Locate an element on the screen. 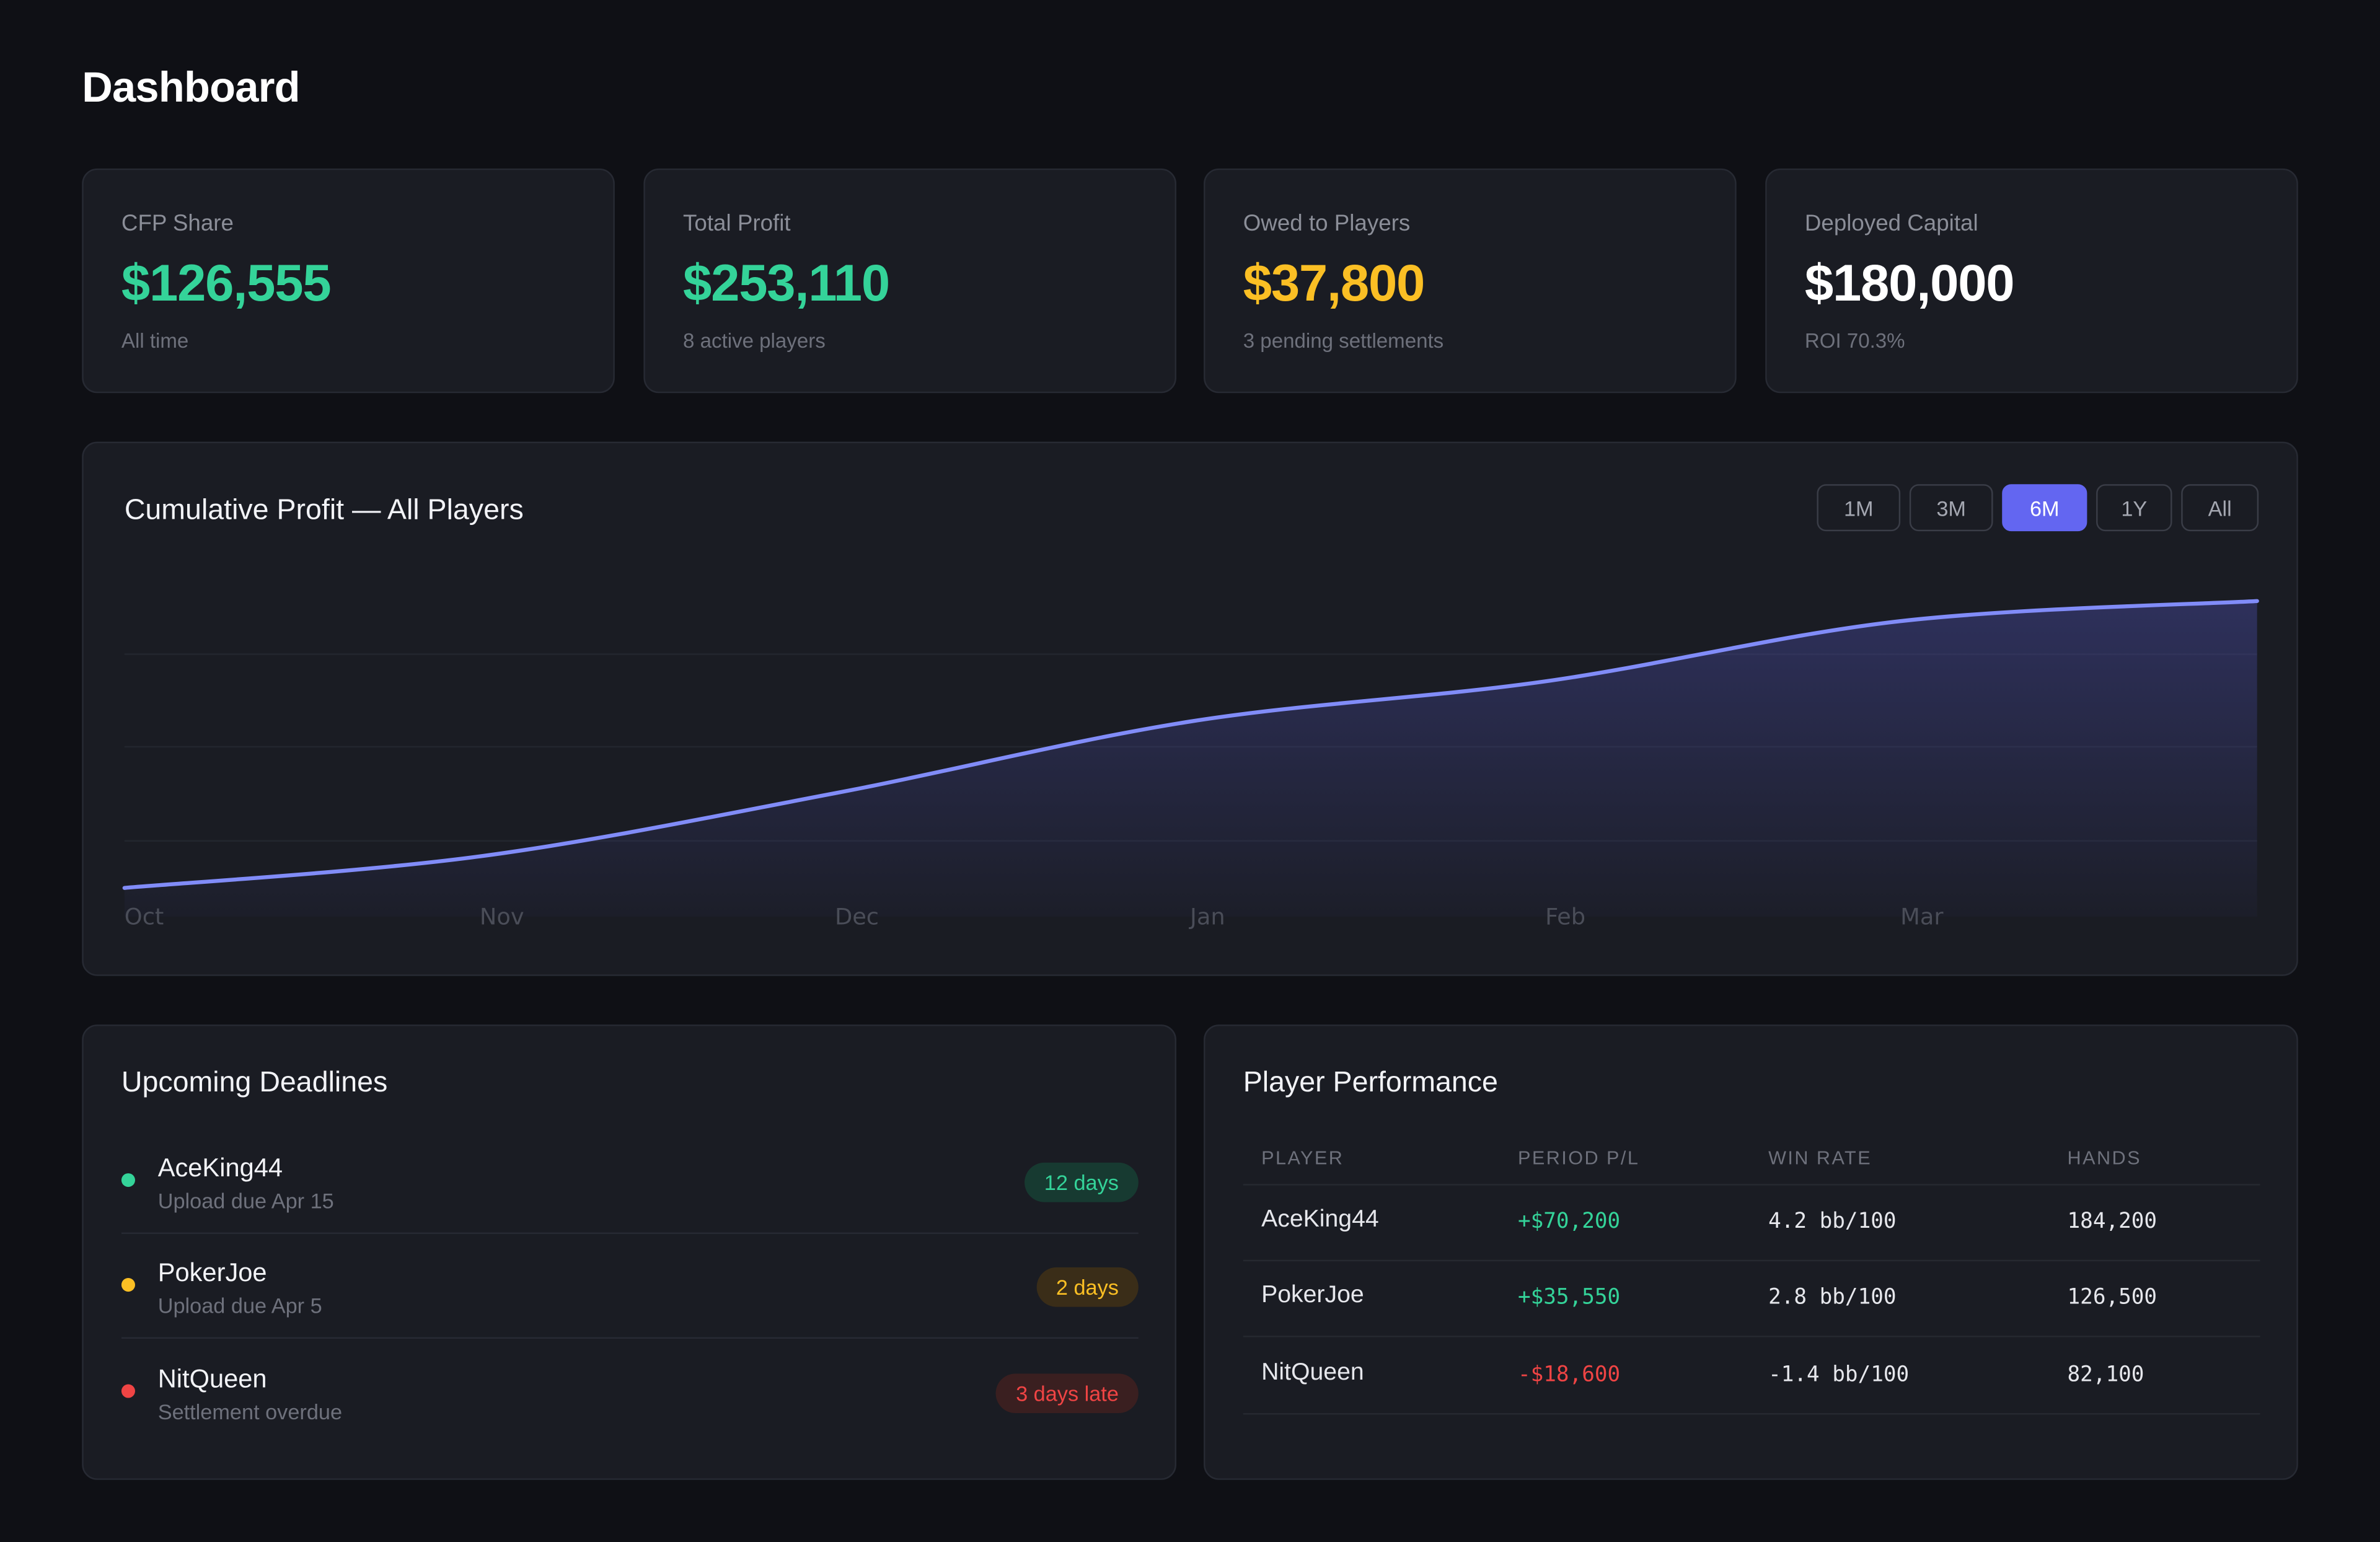  stat-card-deployed-capital: Deployed Capital $180,000 ROI 70.3% is located at coordinates (2031, 281).